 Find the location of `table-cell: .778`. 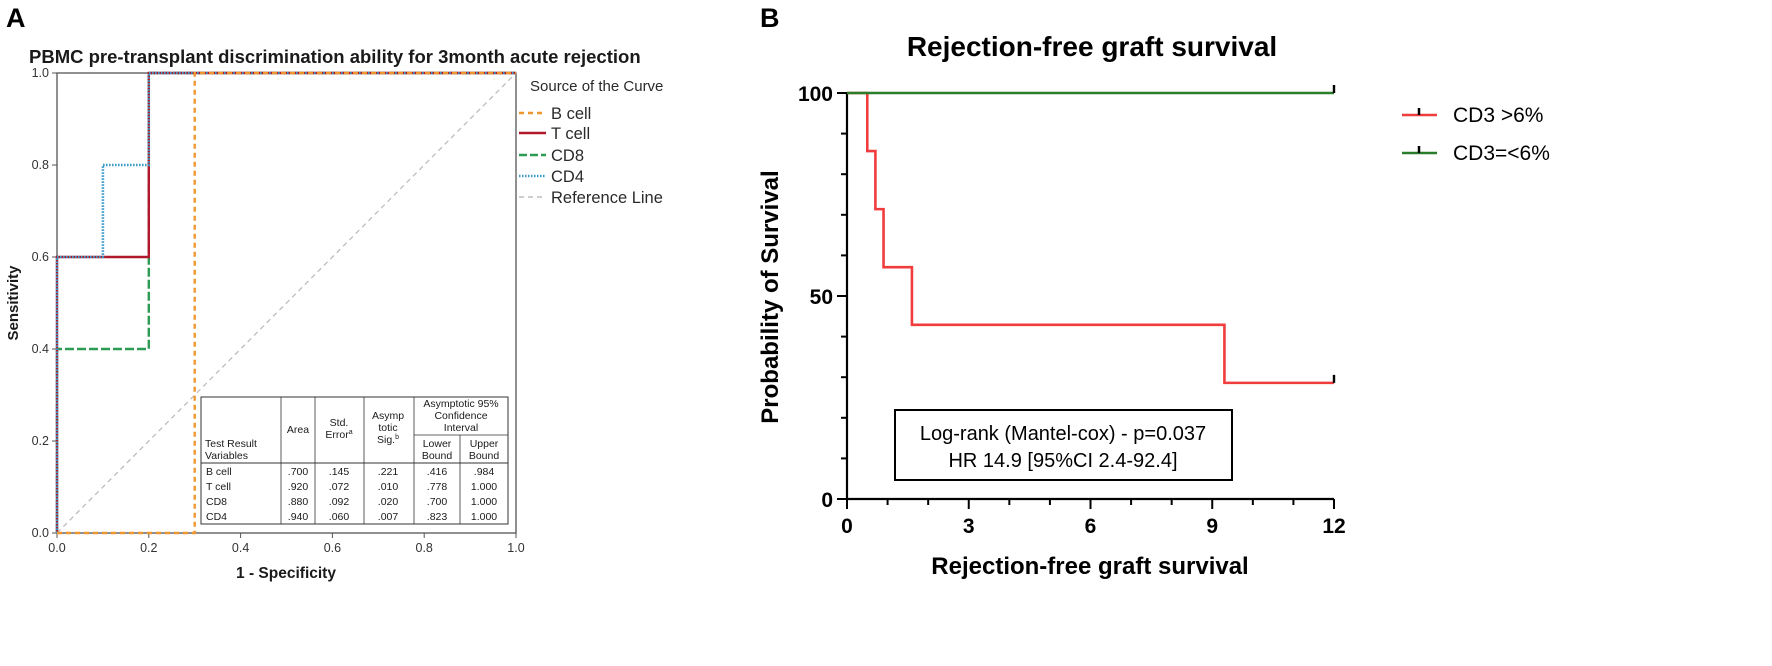

table-cell: .778 is located at coordinates (437, 487).